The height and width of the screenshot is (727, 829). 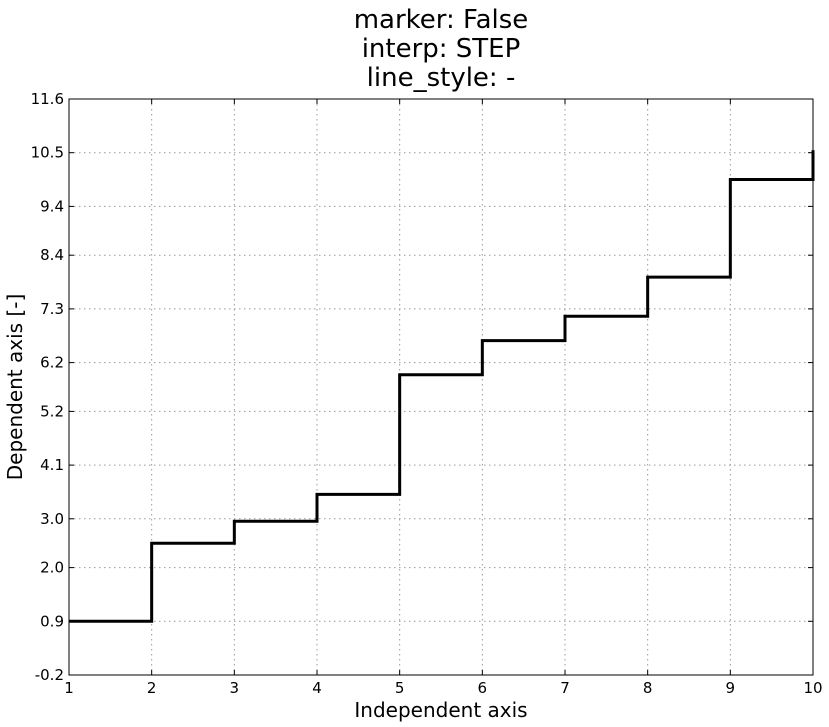 What do you see at coordinates (52, 411) in the screenshot?
I see `y-tick-label: 5.2` at bounding box center [52, 411].